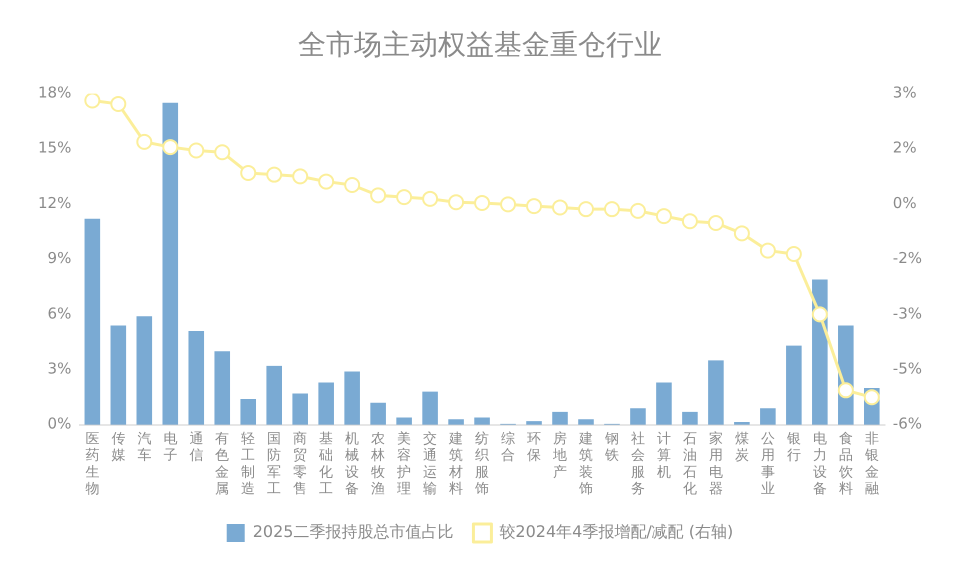 This screenshot has width=960, height=562. What do you see at coordinates (611, 447) in the screenshot?
I see `x-tick-label: 钢铁` at bounding box center [611, 447].